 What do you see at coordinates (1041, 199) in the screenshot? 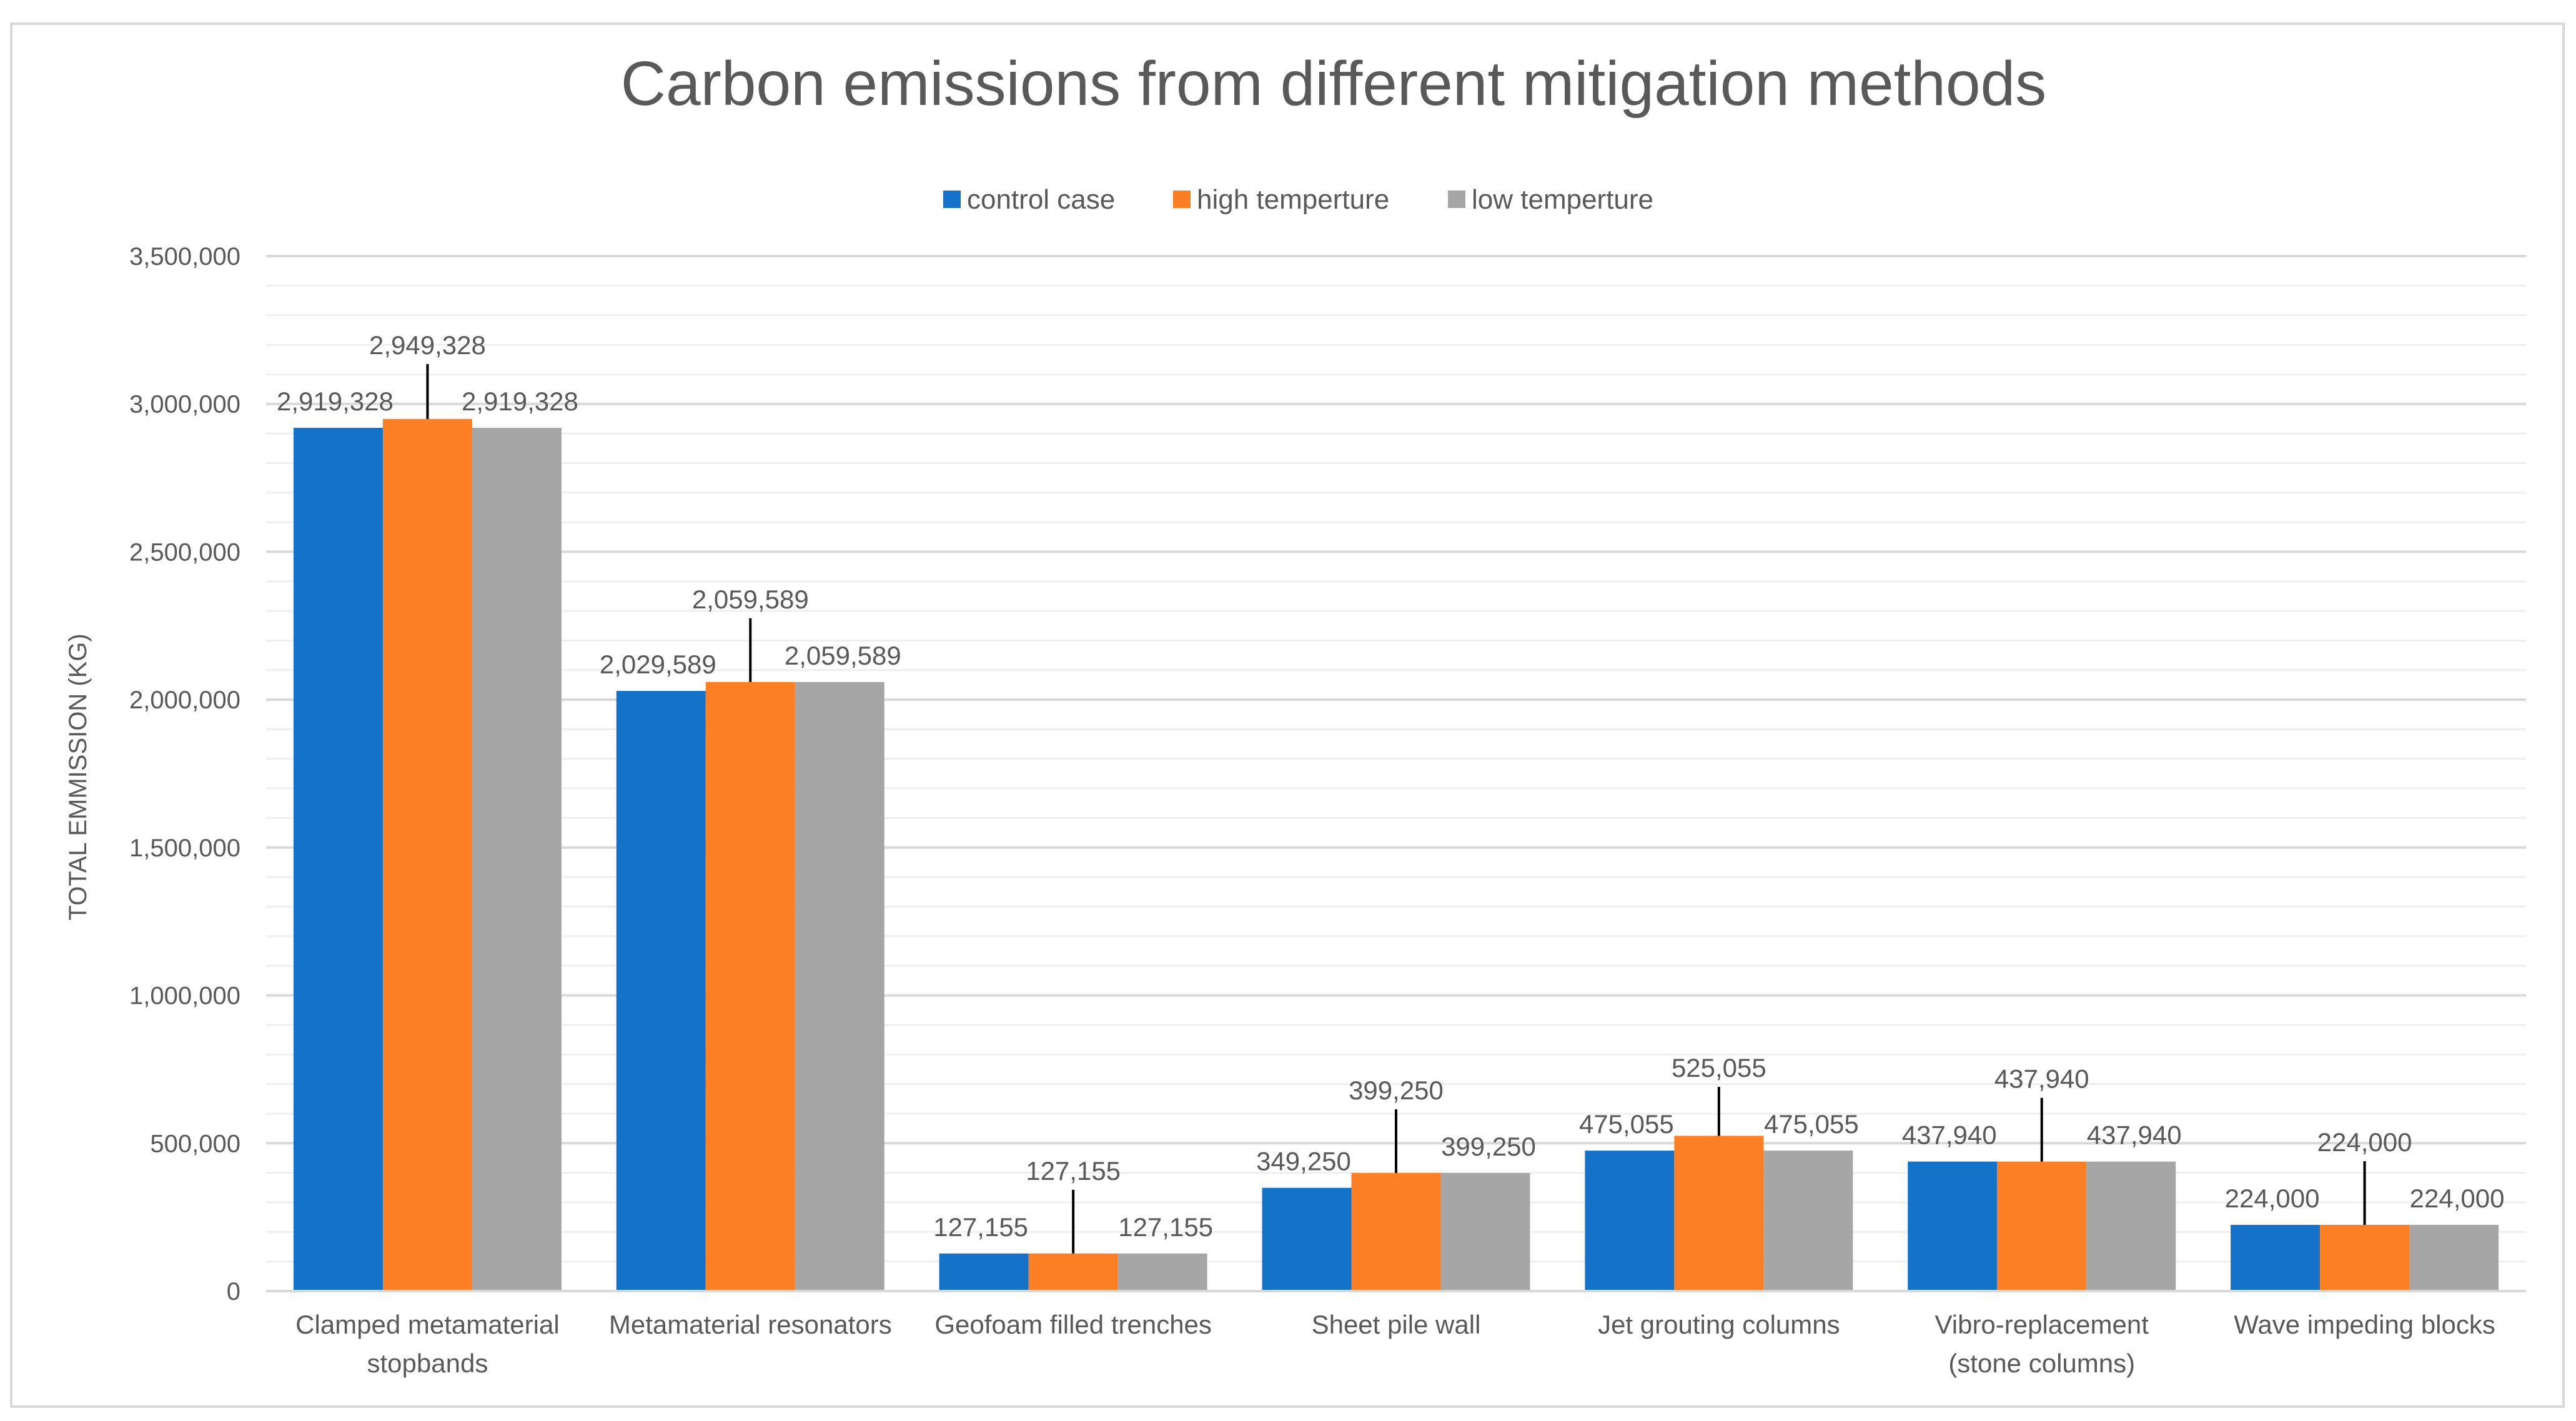
I see `legend-label: control case` at bounding box center [1041, 199].